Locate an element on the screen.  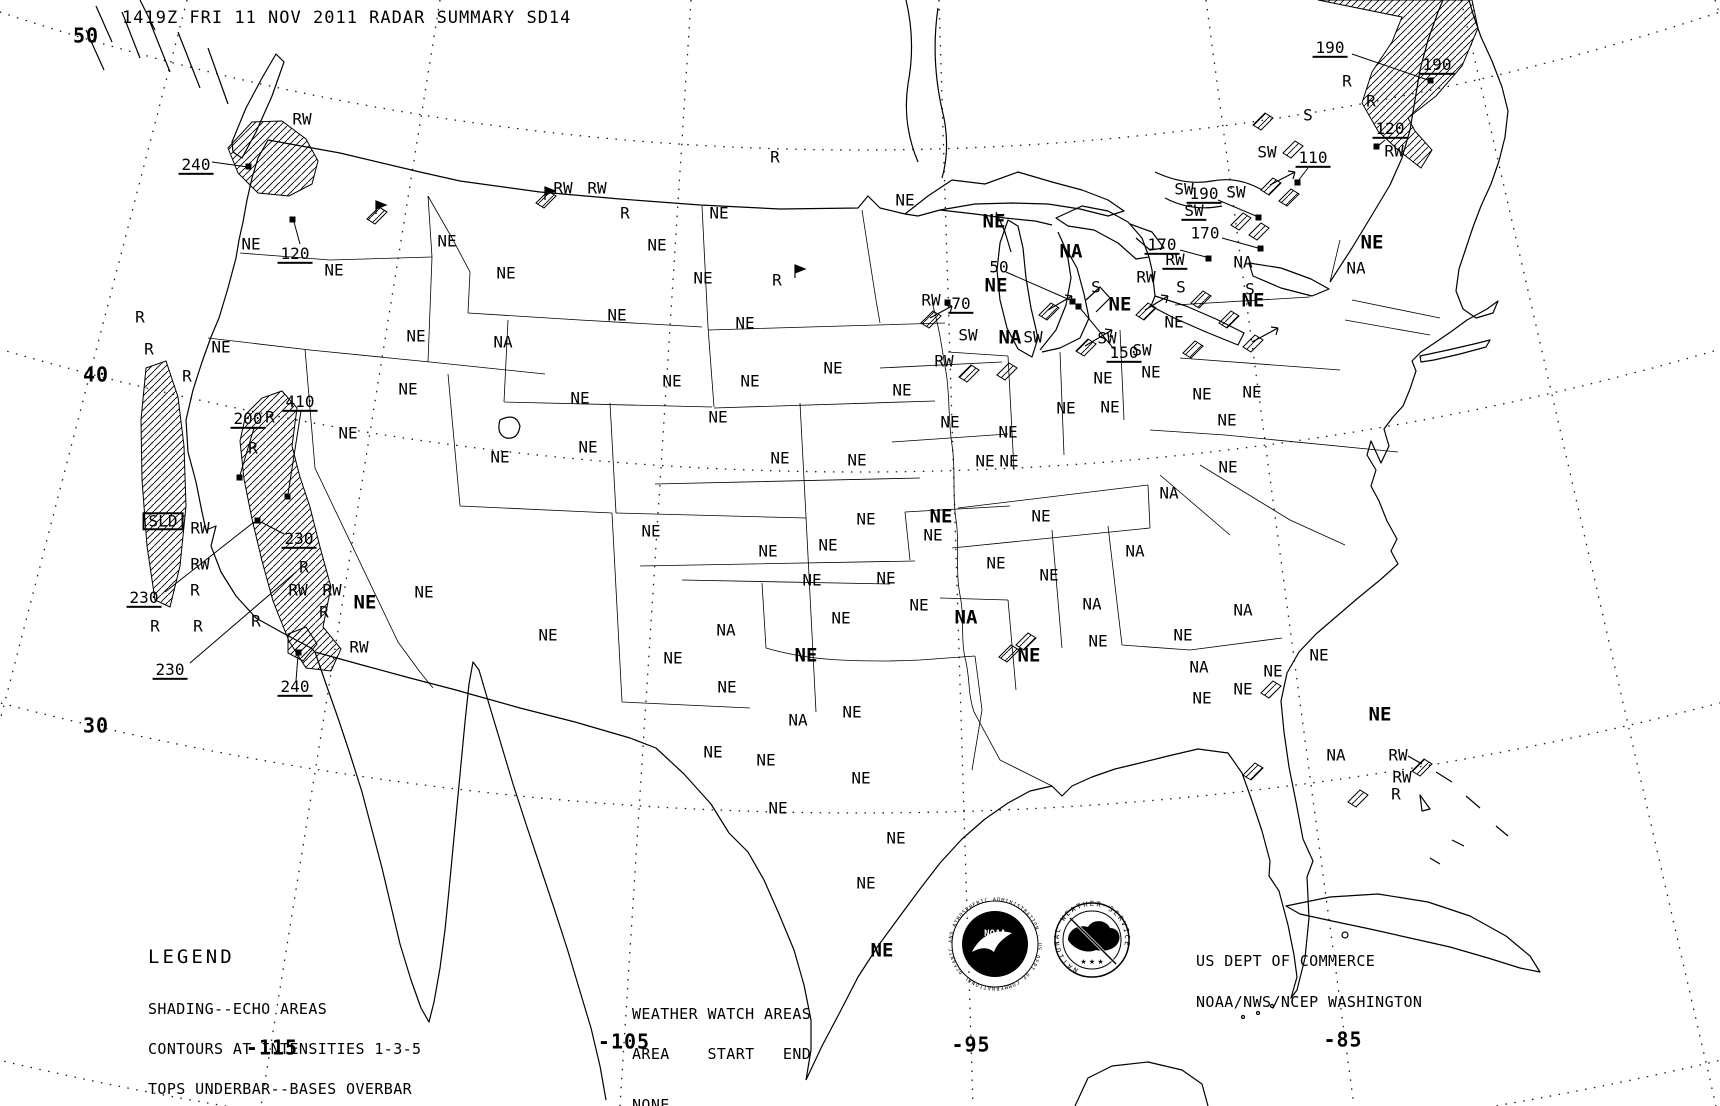
graticule-label: -115 is located at coordinates (272, 1047).